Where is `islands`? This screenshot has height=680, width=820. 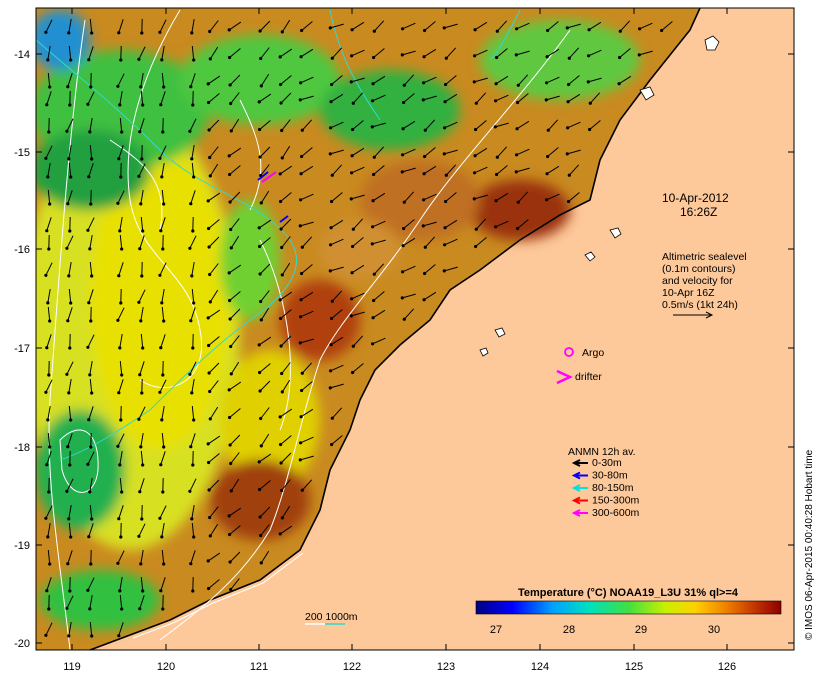
islands is located at coordinates (599, 196).